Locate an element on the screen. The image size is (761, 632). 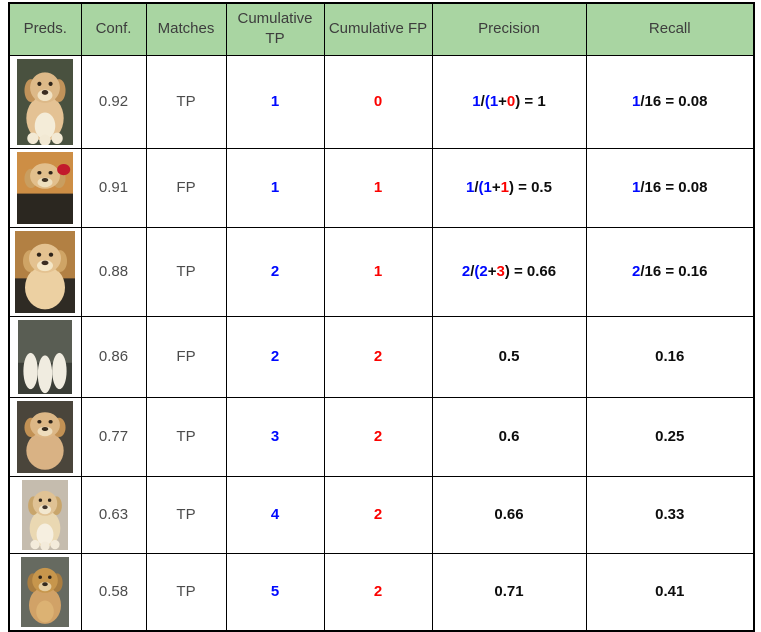
formula-part: = 0.5 is located at coordinates (533, 187).